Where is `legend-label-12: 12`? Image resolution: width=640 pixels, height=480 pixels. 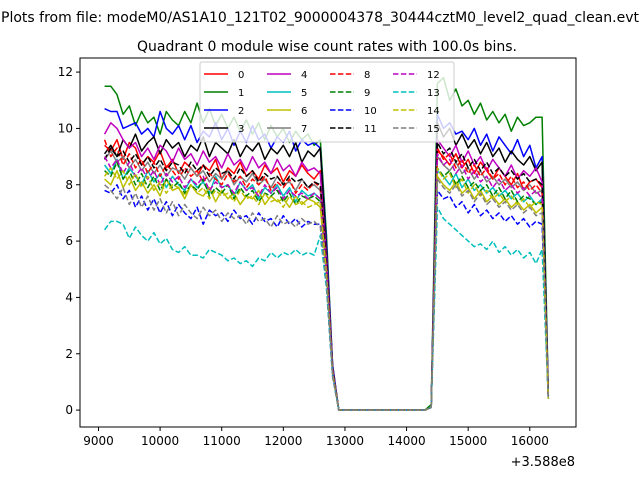
legend-label-12: 12 is located at coordinates (433, 75).